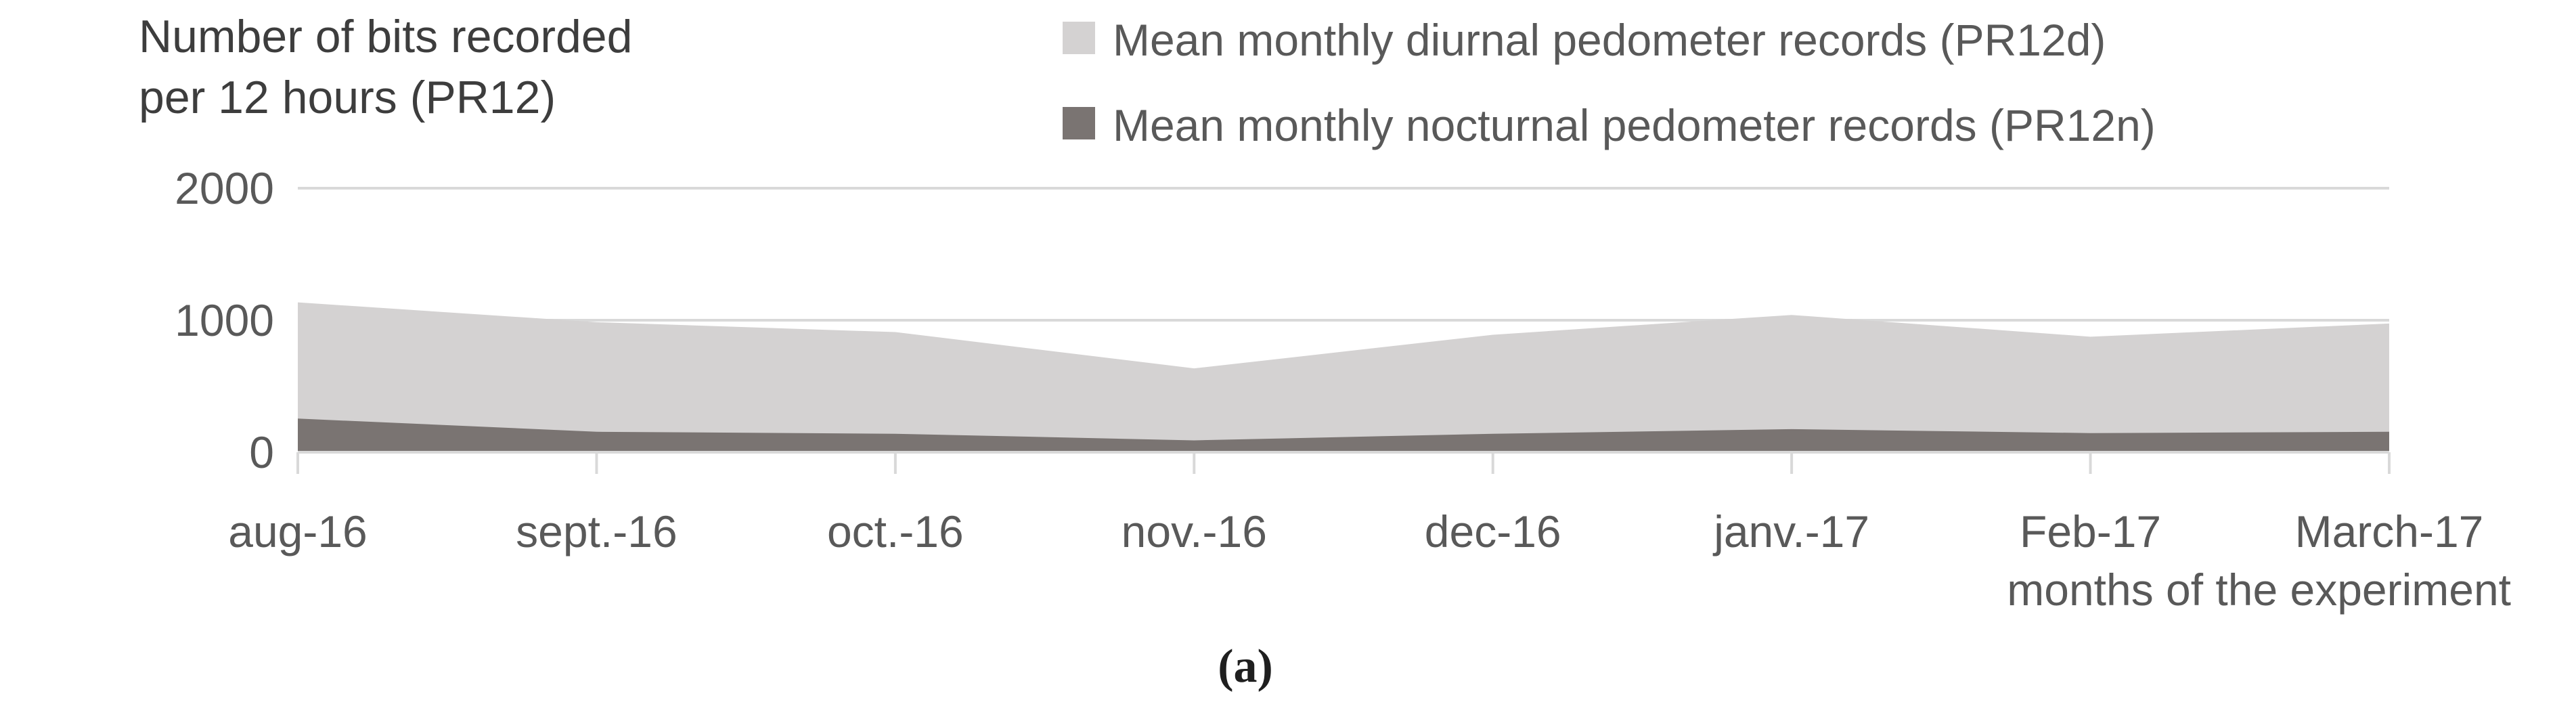 Image resolution: width=2576 pixels, height=721 pixels. What do you see at coordinates (597, 531) in the screenshot?
I see `x-axis-tick-label: sept.-16` at bounding box center [597, 531].